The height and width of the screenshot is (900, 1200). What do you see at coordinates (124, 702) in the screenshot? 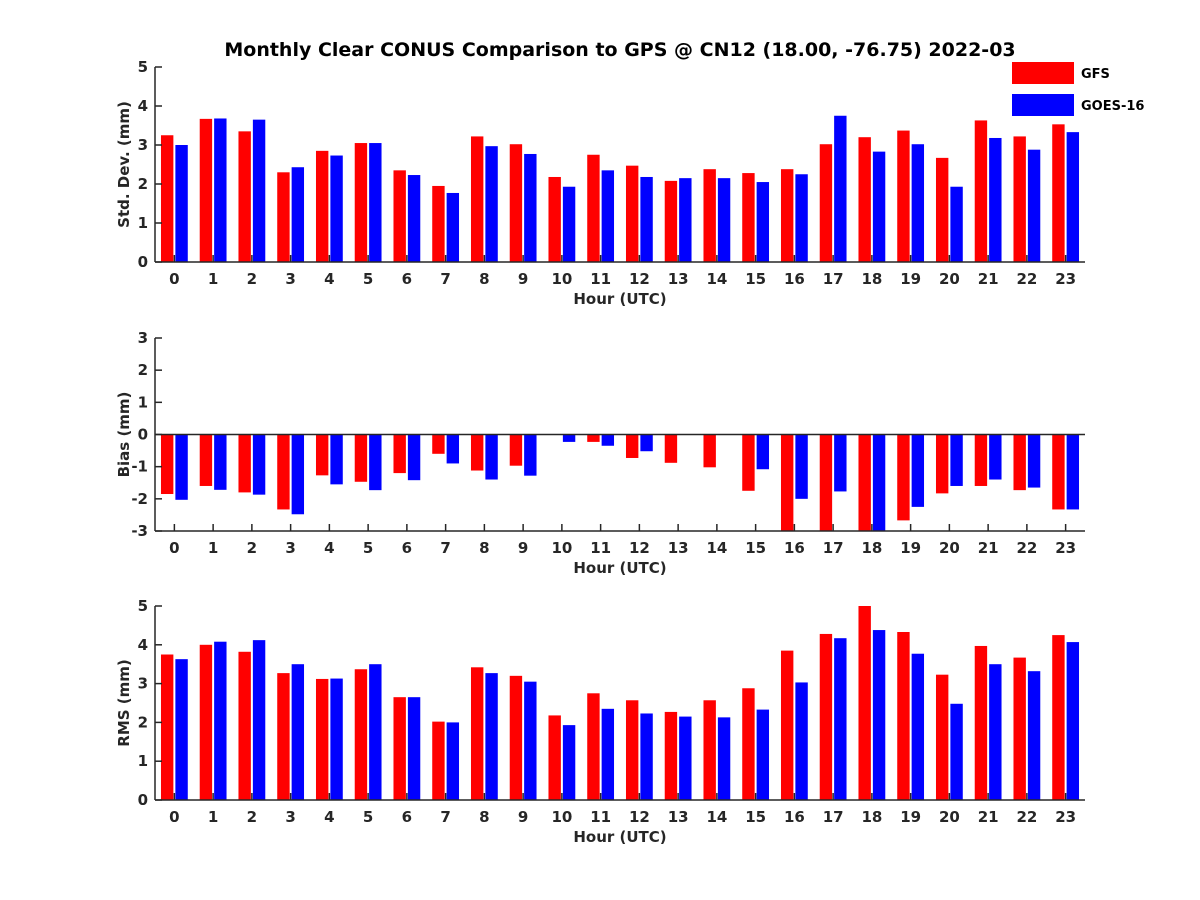
I see `y-axis-label: RMS (mm)` at bounding box center [124, 702].